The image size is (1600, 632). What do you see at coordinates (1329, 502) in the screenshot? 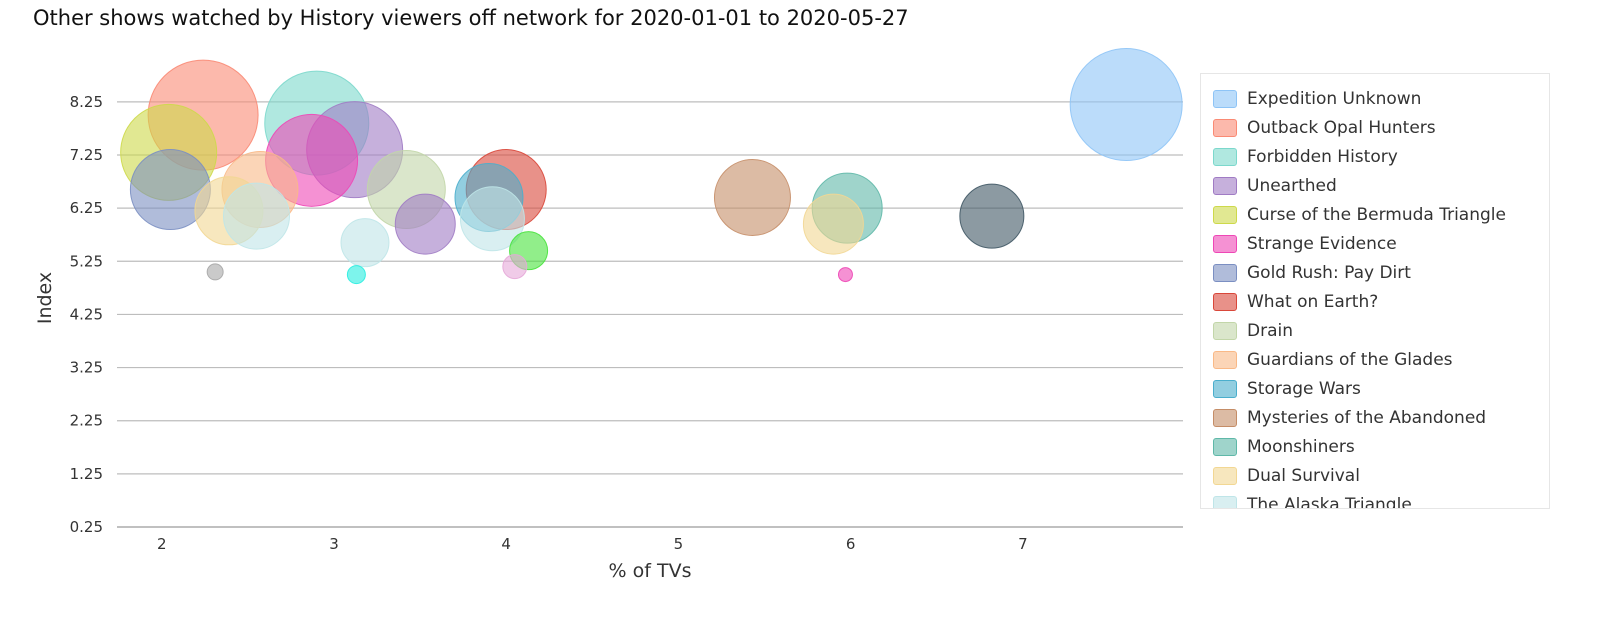
I see `legend-label: The Alaska Triangle` at bounding box center [1329, 502].